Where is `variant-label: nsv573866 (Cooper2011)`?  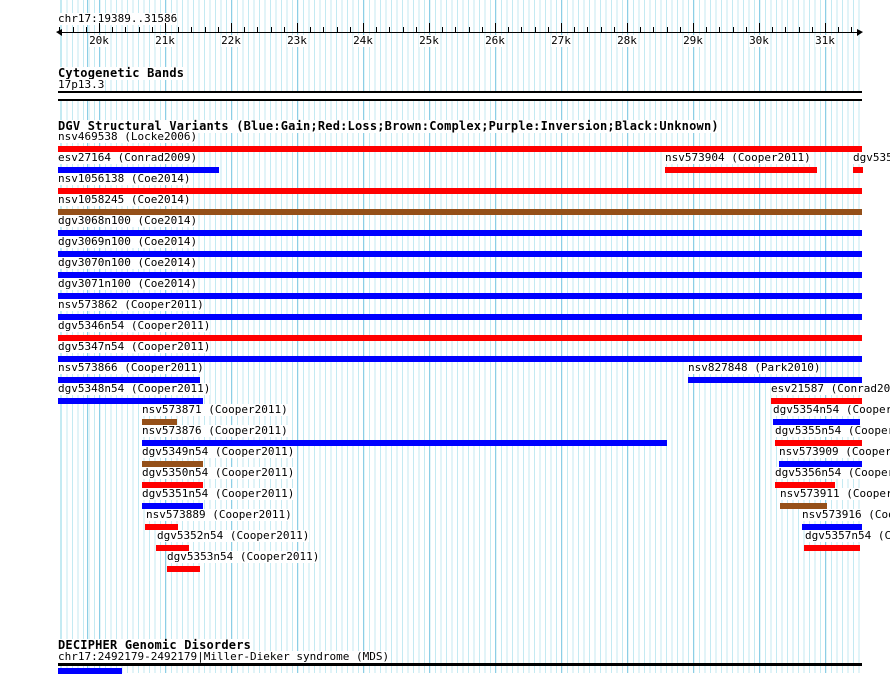
variant-label: nsv573866 (Cooper2011) is located at coordinates (131, 367).